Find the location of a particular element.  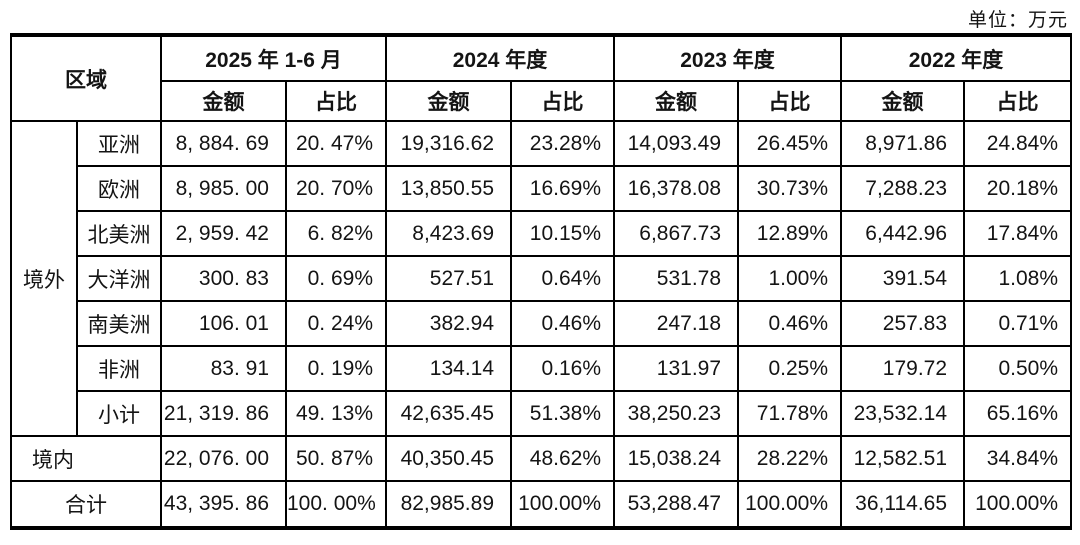

amount-cell: 19,316.62 is located at coordinates (449, 143).